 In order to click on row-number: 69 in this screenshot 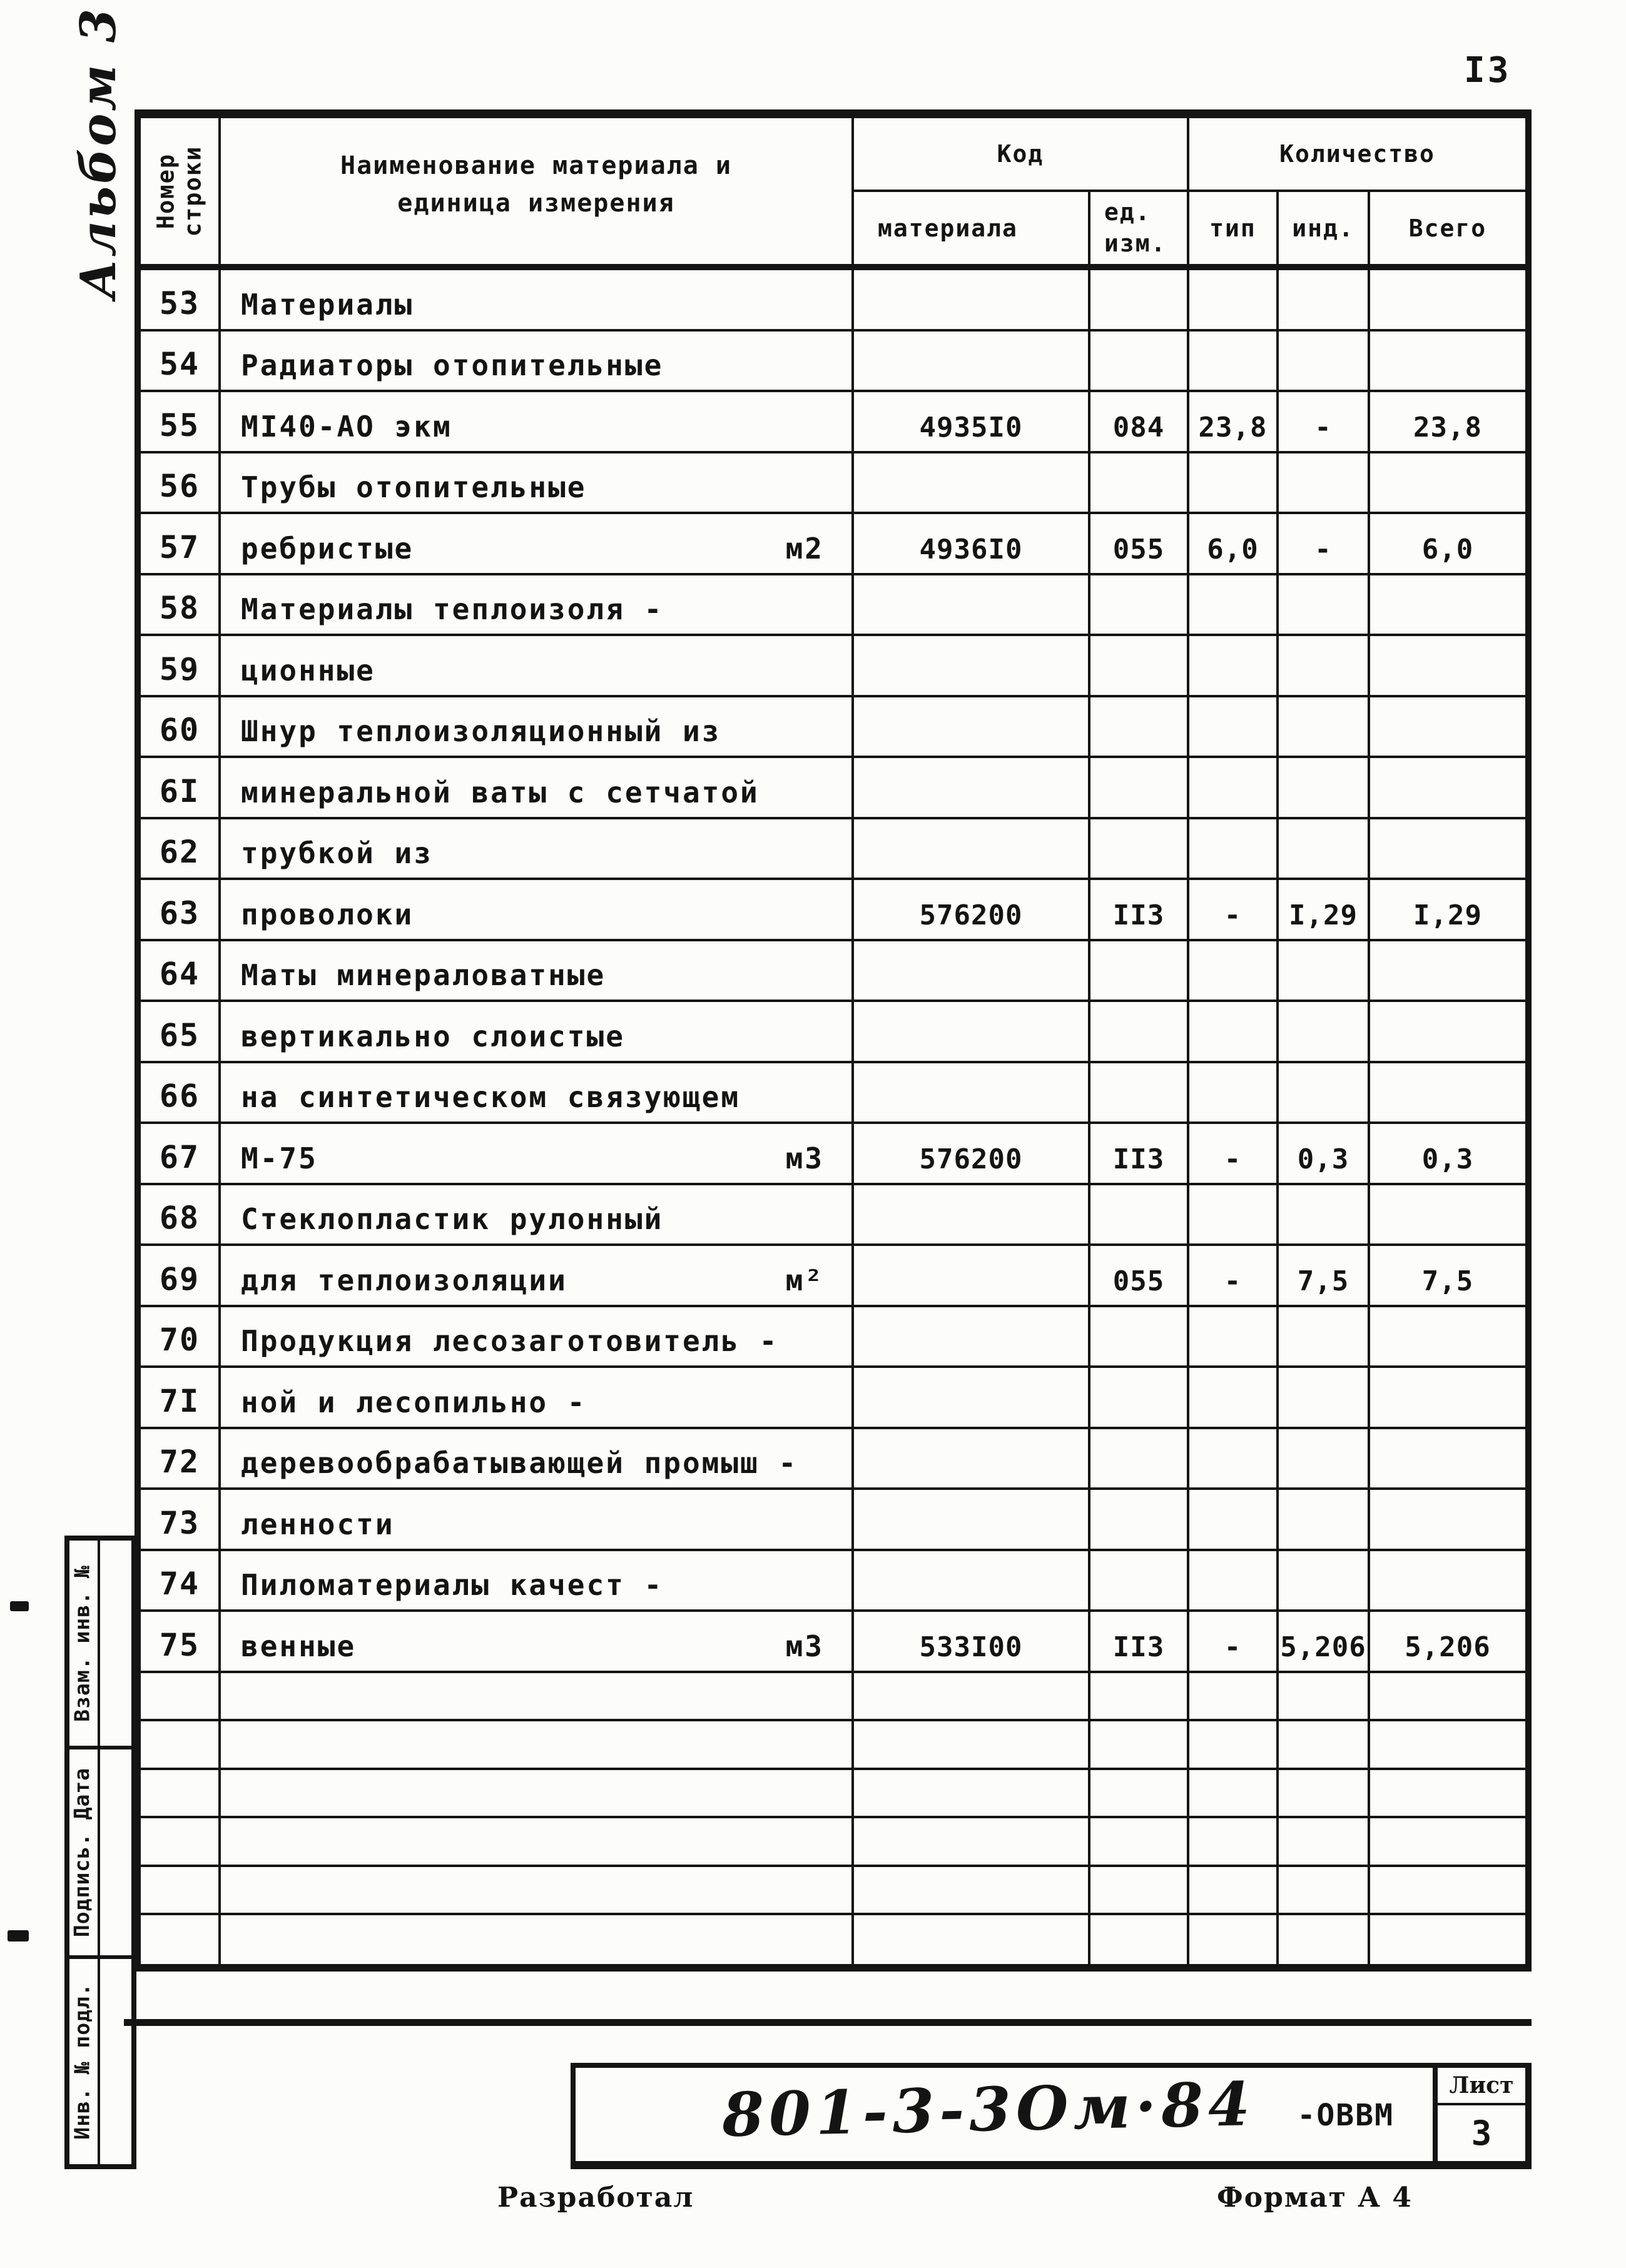, I will do `click(181, 1275)`.